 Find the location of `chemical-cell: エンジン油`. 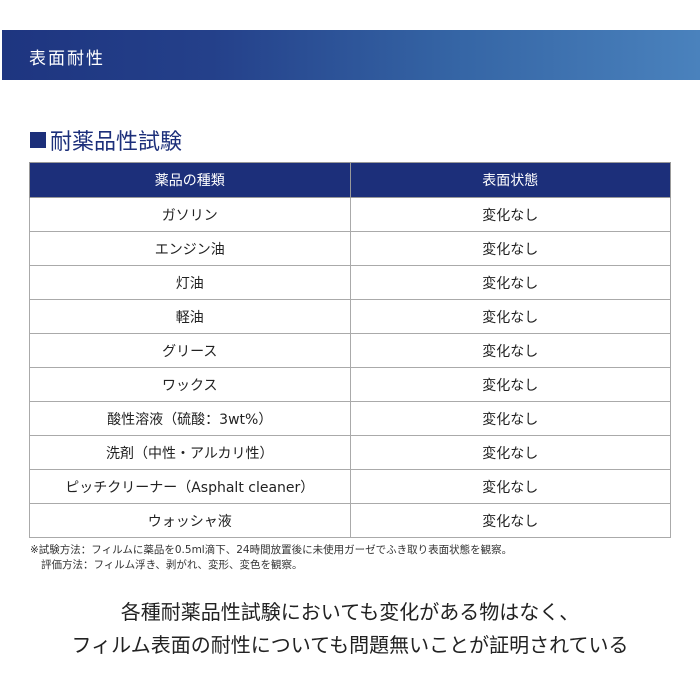

chemical-cell: エンジン油 is located at coordinates (190, 248).